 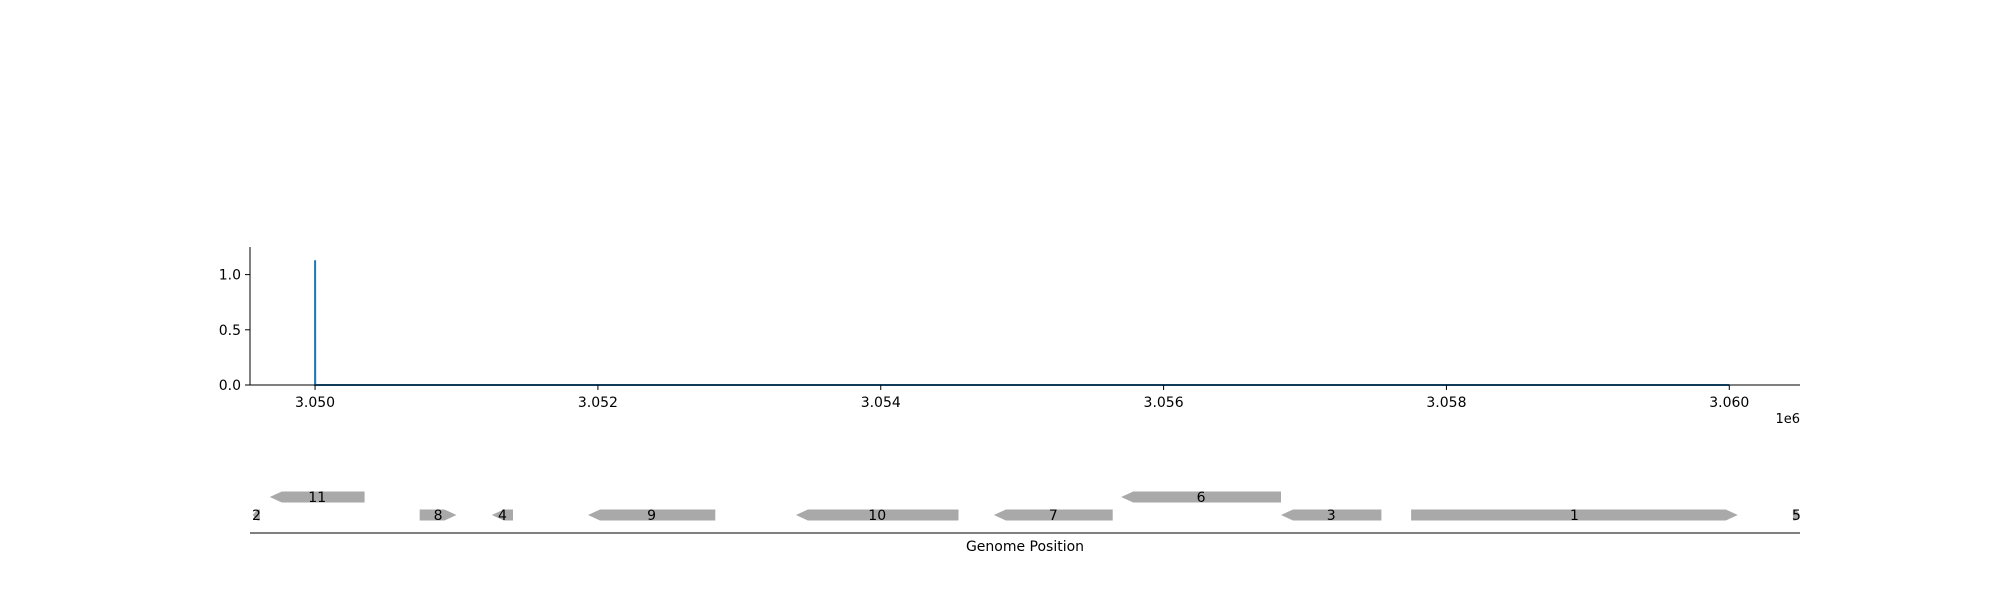 What do you see at coordinates (598, 403) in the screenshot?
I see `x-tick-label: 3.052` at bounding box center [598, 403].